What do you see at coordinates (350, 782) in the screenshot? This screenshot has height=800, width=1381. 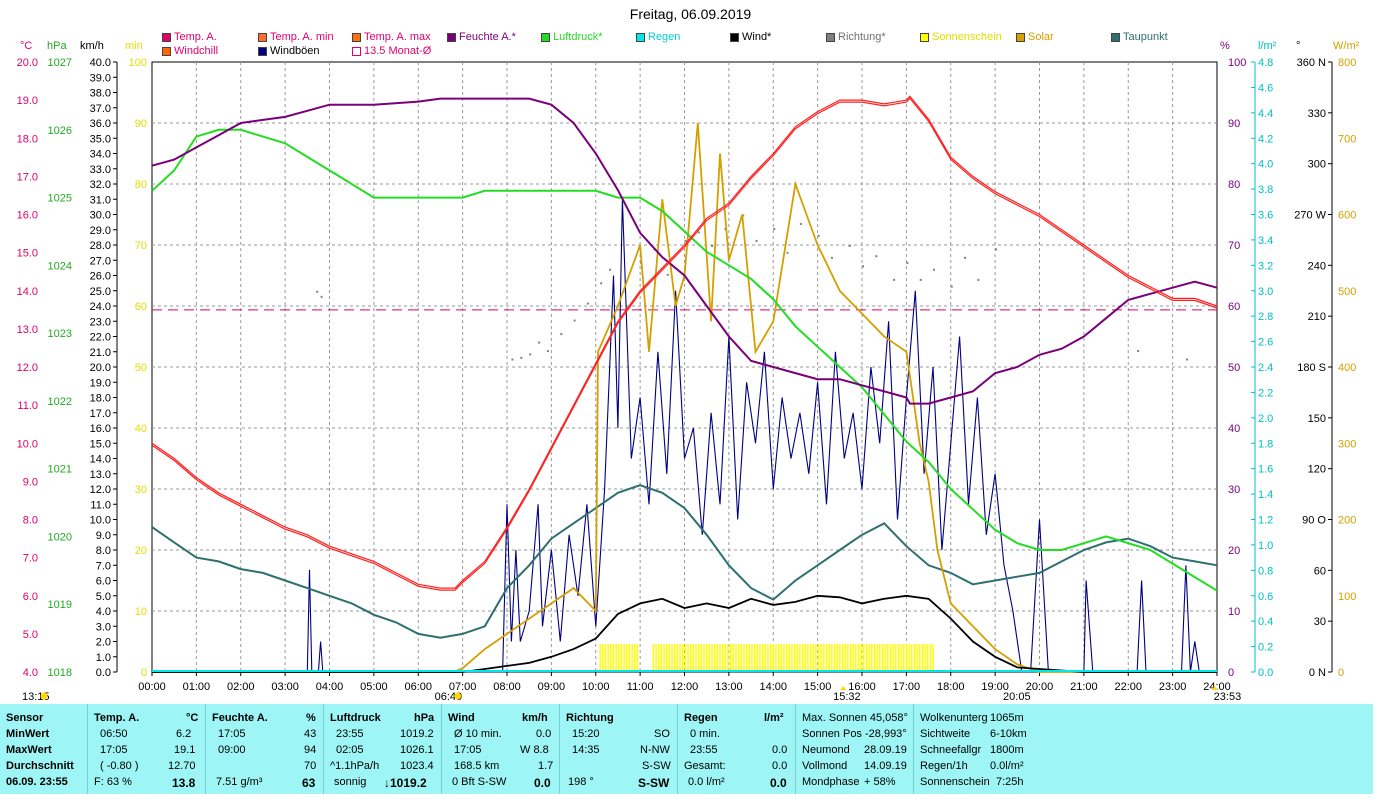 I see `weather-forecast: sonnig` at bounding box center [350, 782].